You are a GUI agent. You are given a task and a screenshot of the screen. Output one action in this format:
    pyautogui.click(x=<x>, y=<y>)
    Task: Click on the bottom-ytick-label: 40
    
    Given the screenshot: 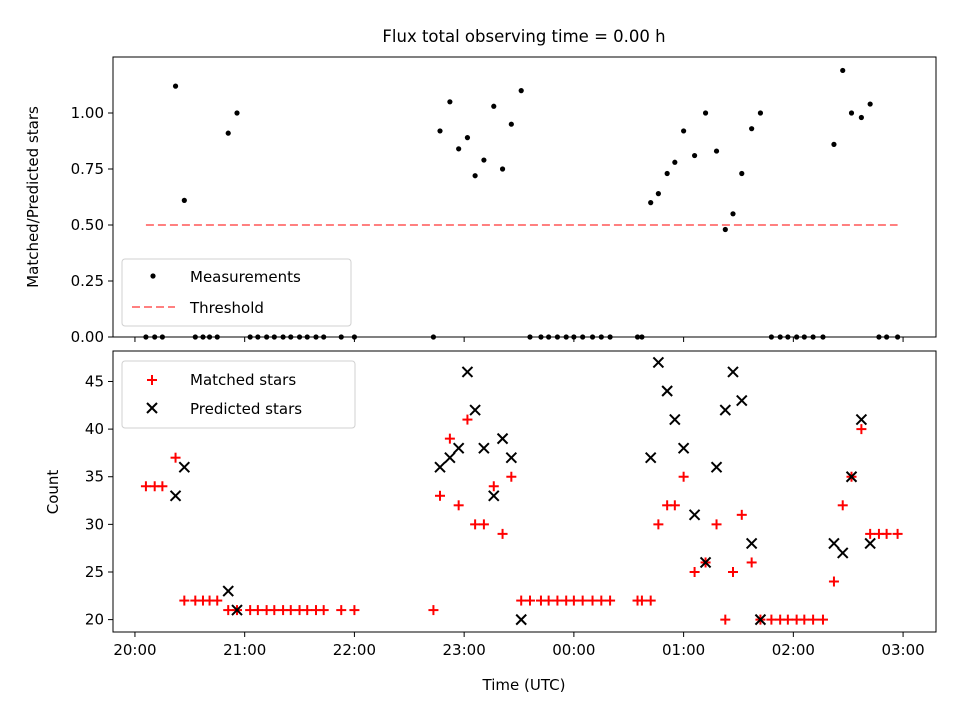 What is the action you would take?
    pyautogui.click(x=94, y=429)
    